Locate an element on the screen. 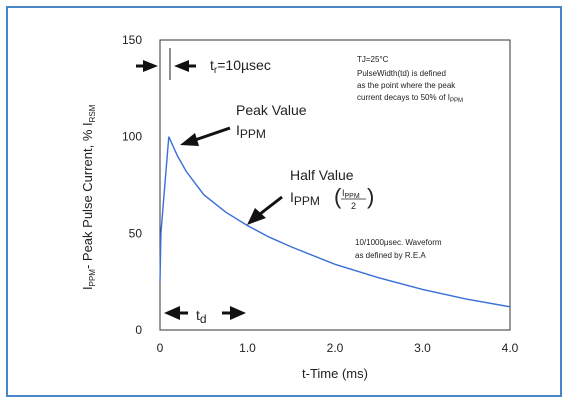 This screenshot has height=401, width=568. td-symbol: t is located at coordinates (198, 315).